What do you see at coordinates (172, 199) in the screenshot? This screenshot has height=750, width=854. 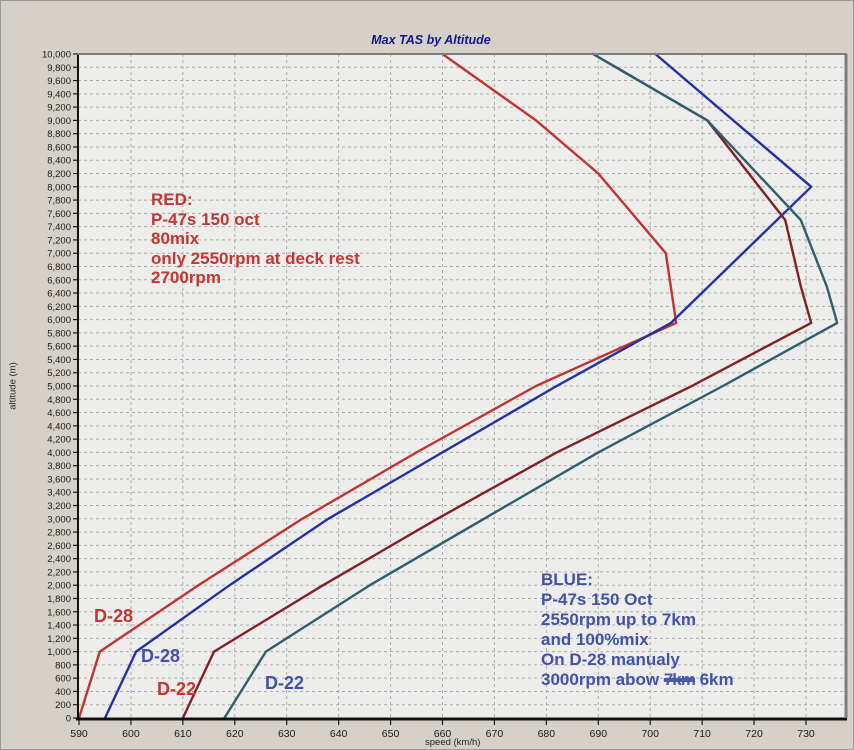 I see `red-annotation-line: RED:` at bounding box center [172, 199].